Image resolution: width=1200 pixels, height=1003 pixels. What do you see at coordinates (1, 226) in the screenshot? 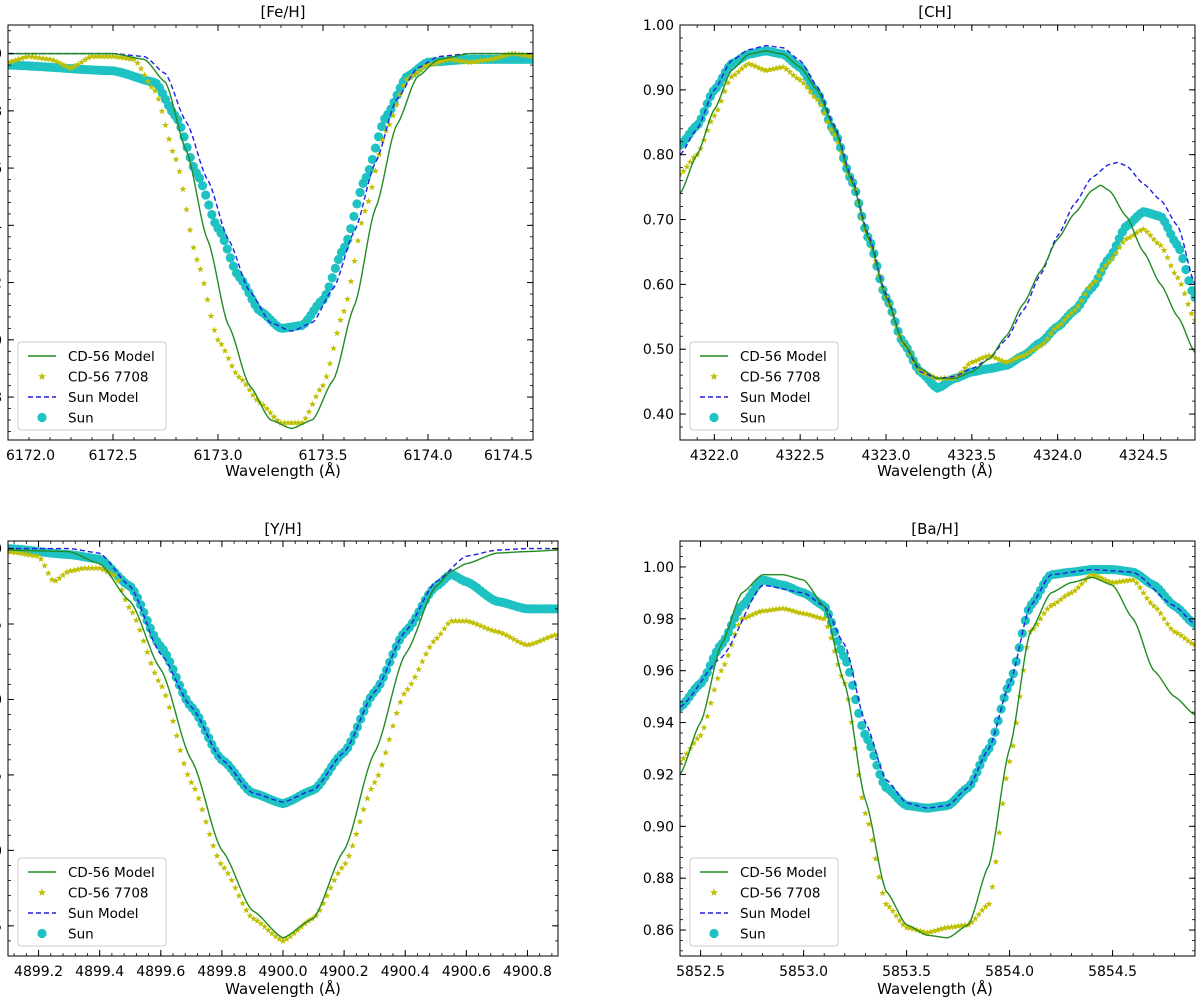
I see `y-tick-label: 0.94` at bounding box center [1, 226].